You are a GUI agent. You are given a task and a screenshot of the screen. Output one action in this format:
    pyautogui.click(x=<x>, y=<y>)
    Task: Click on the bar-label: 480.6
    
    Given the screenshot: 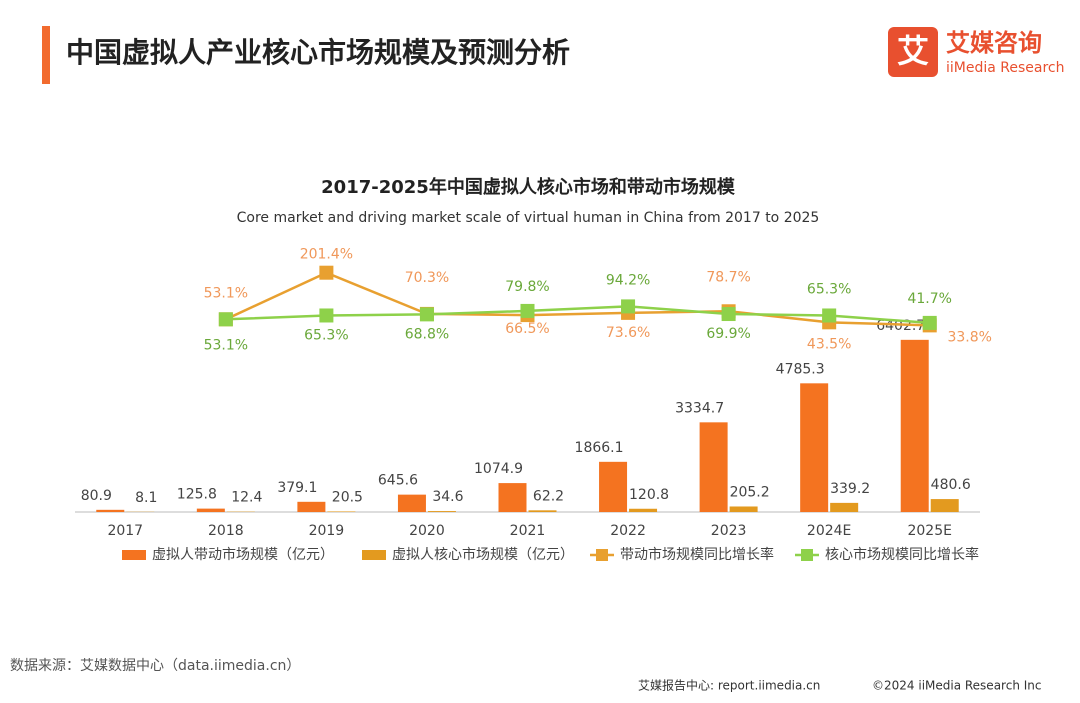 What is the action you would take?
    pyautogui.click(x=951, y=485)
    